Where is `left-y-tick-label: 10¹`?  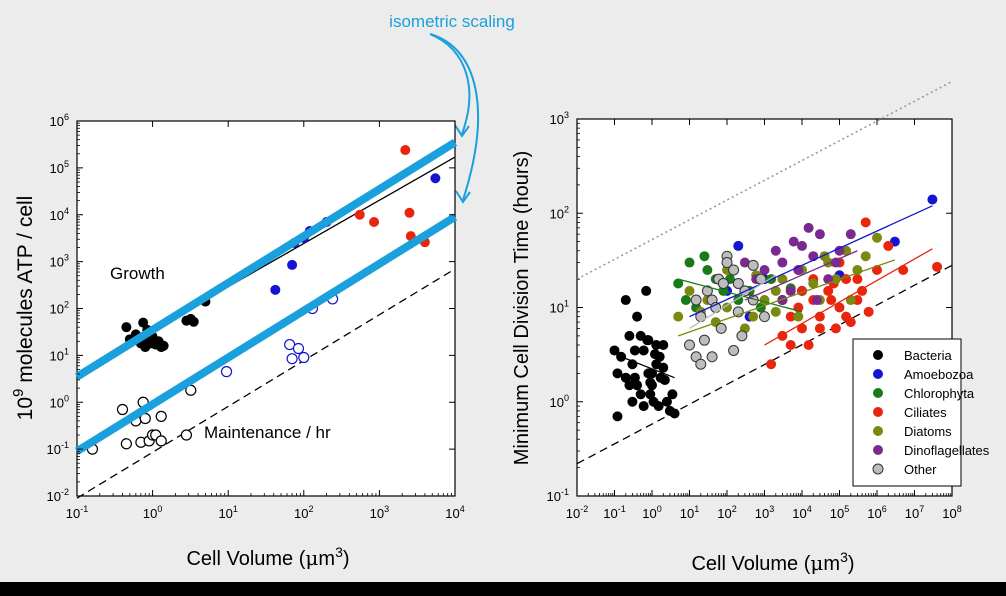
left-y-tick-label: 10¹ is located at coordinates (59, 354).